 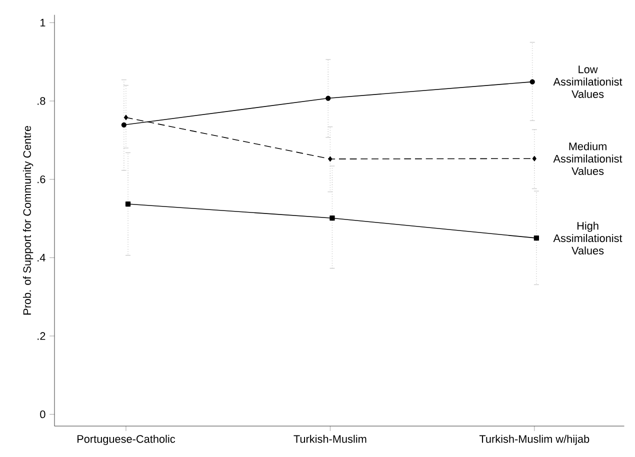 What do you see at coordinates (330, 438) in the screenshot?
I see `x-tick-label: Turkish-Muslim` at bounding box center [330, 438].